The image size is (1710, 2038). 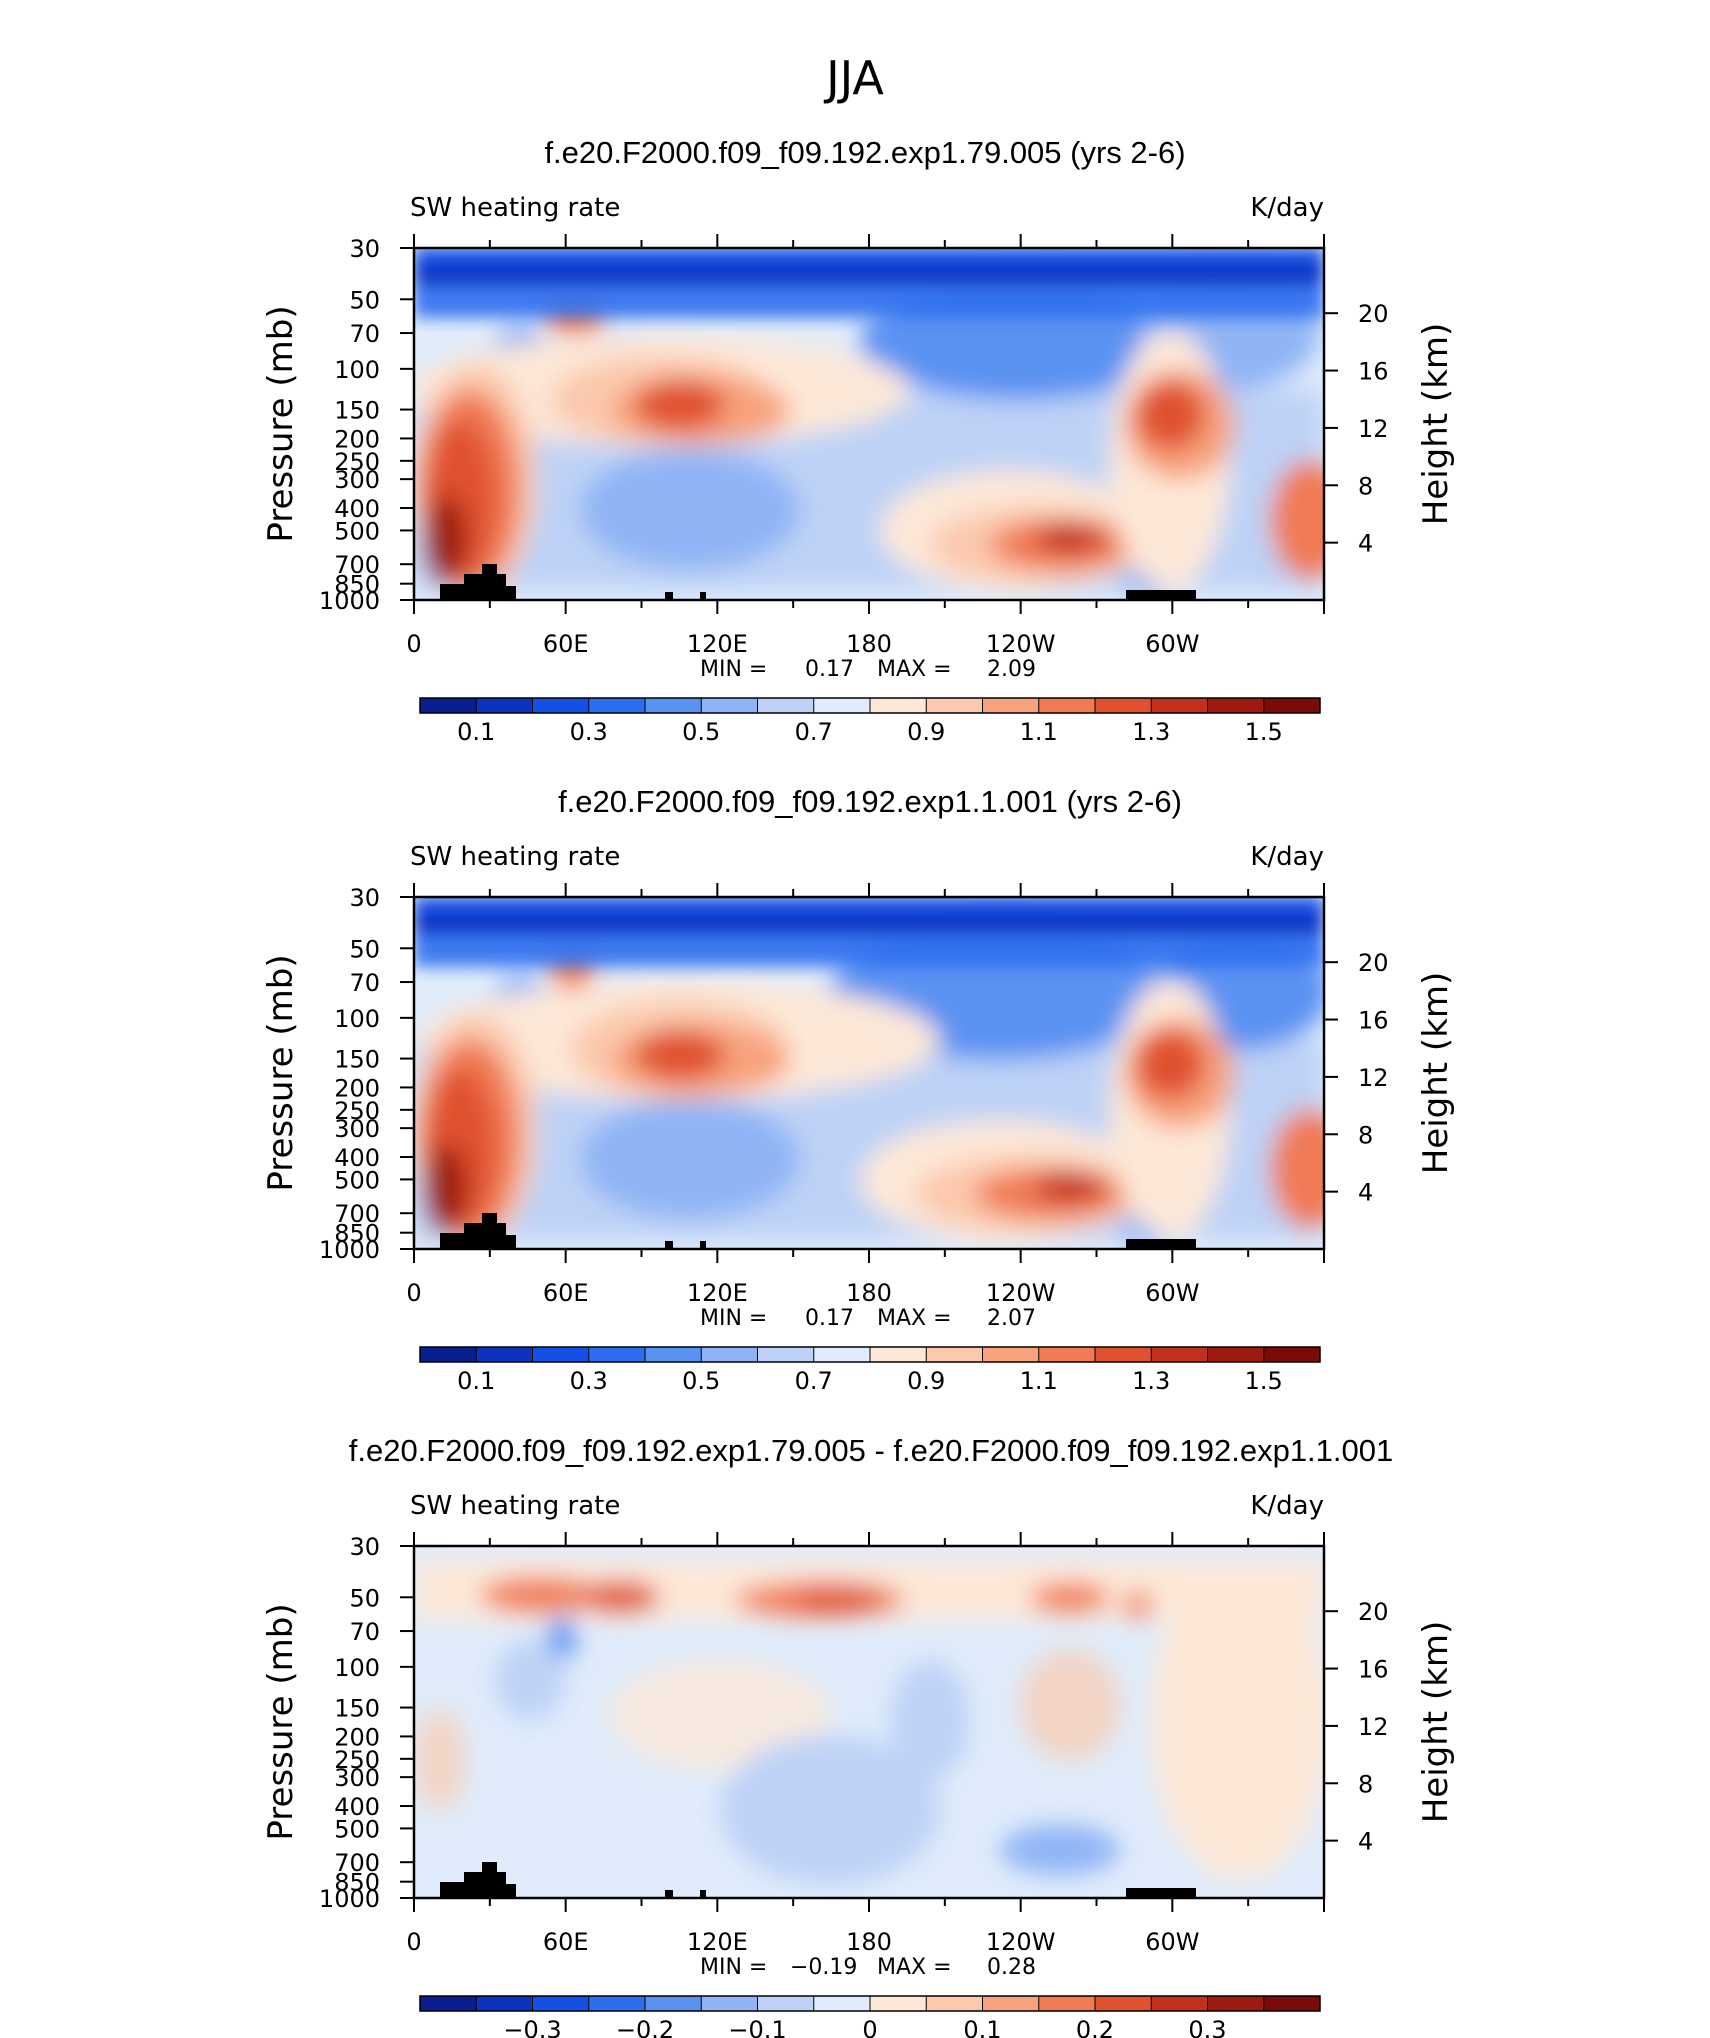 I want to click on colorbar-label: 1.5, so click(x=1264, y=1381).